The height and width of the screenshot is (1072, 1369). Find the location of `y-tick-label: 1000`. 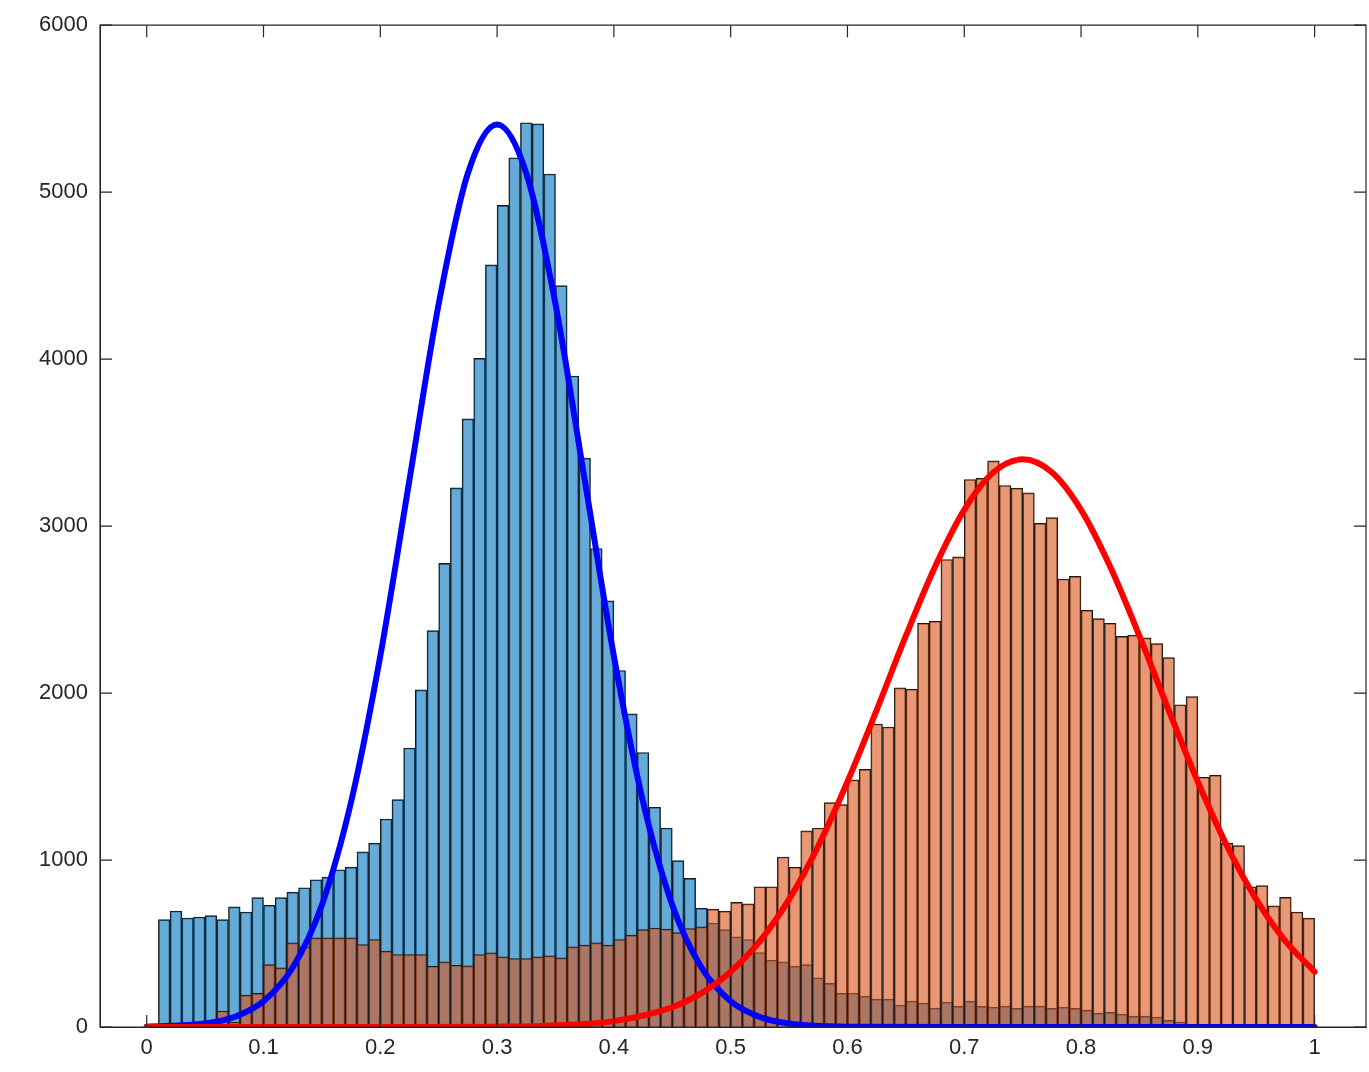

y-tick-label: 1000 is located at coordinates (63, 859).